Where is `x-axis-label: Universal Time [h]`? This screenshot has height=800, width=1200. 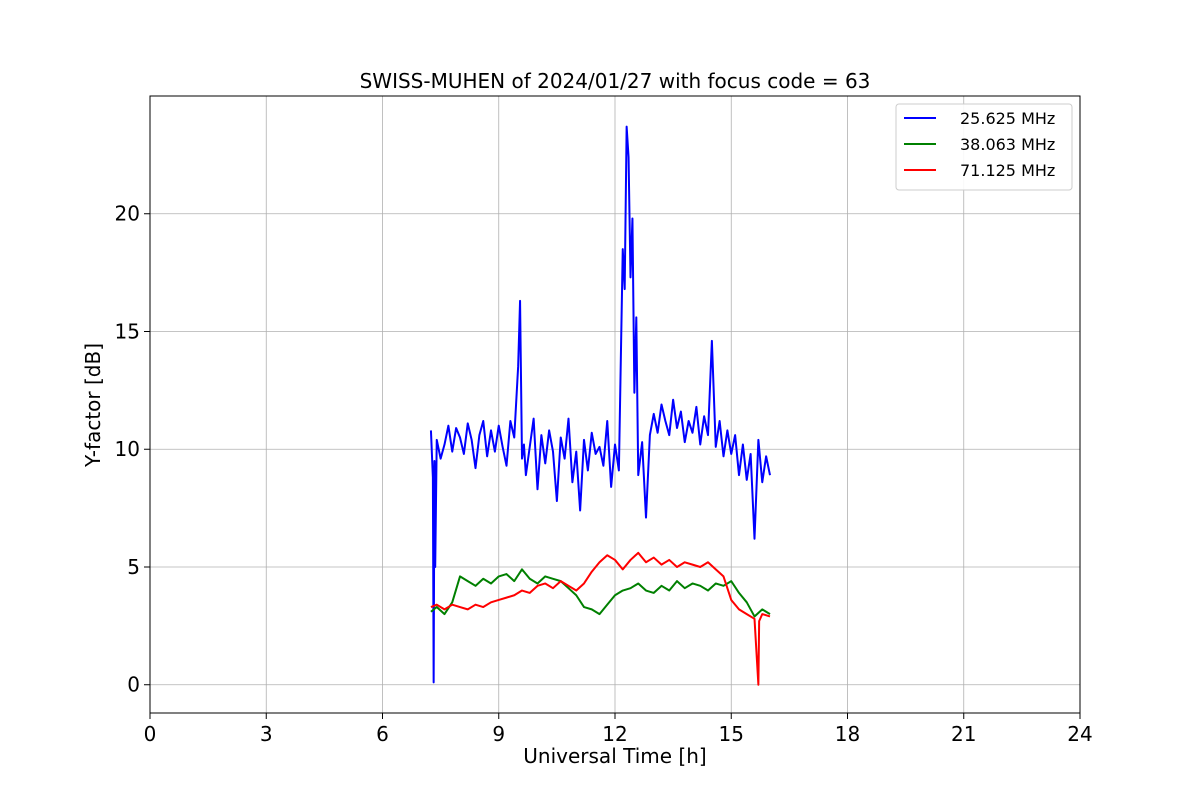 x-axis-label: Universal Time [h] is located at coordinates (614, 756).